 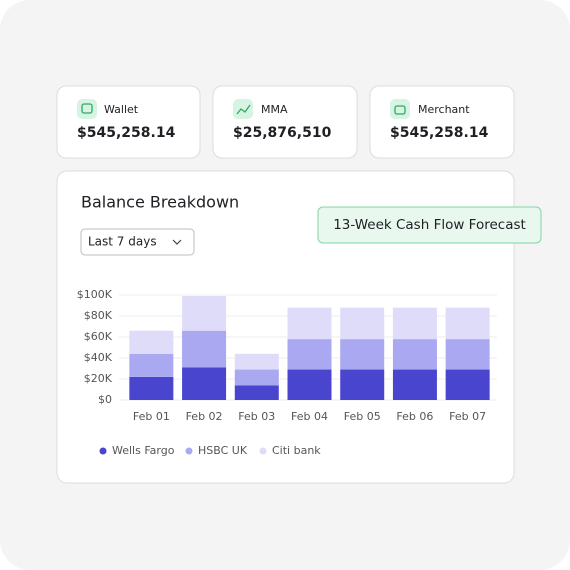 What do you see at coordinates (177, 242) in the screenshot?
I see `dropdown-caret` at bounding box center [177, 242].